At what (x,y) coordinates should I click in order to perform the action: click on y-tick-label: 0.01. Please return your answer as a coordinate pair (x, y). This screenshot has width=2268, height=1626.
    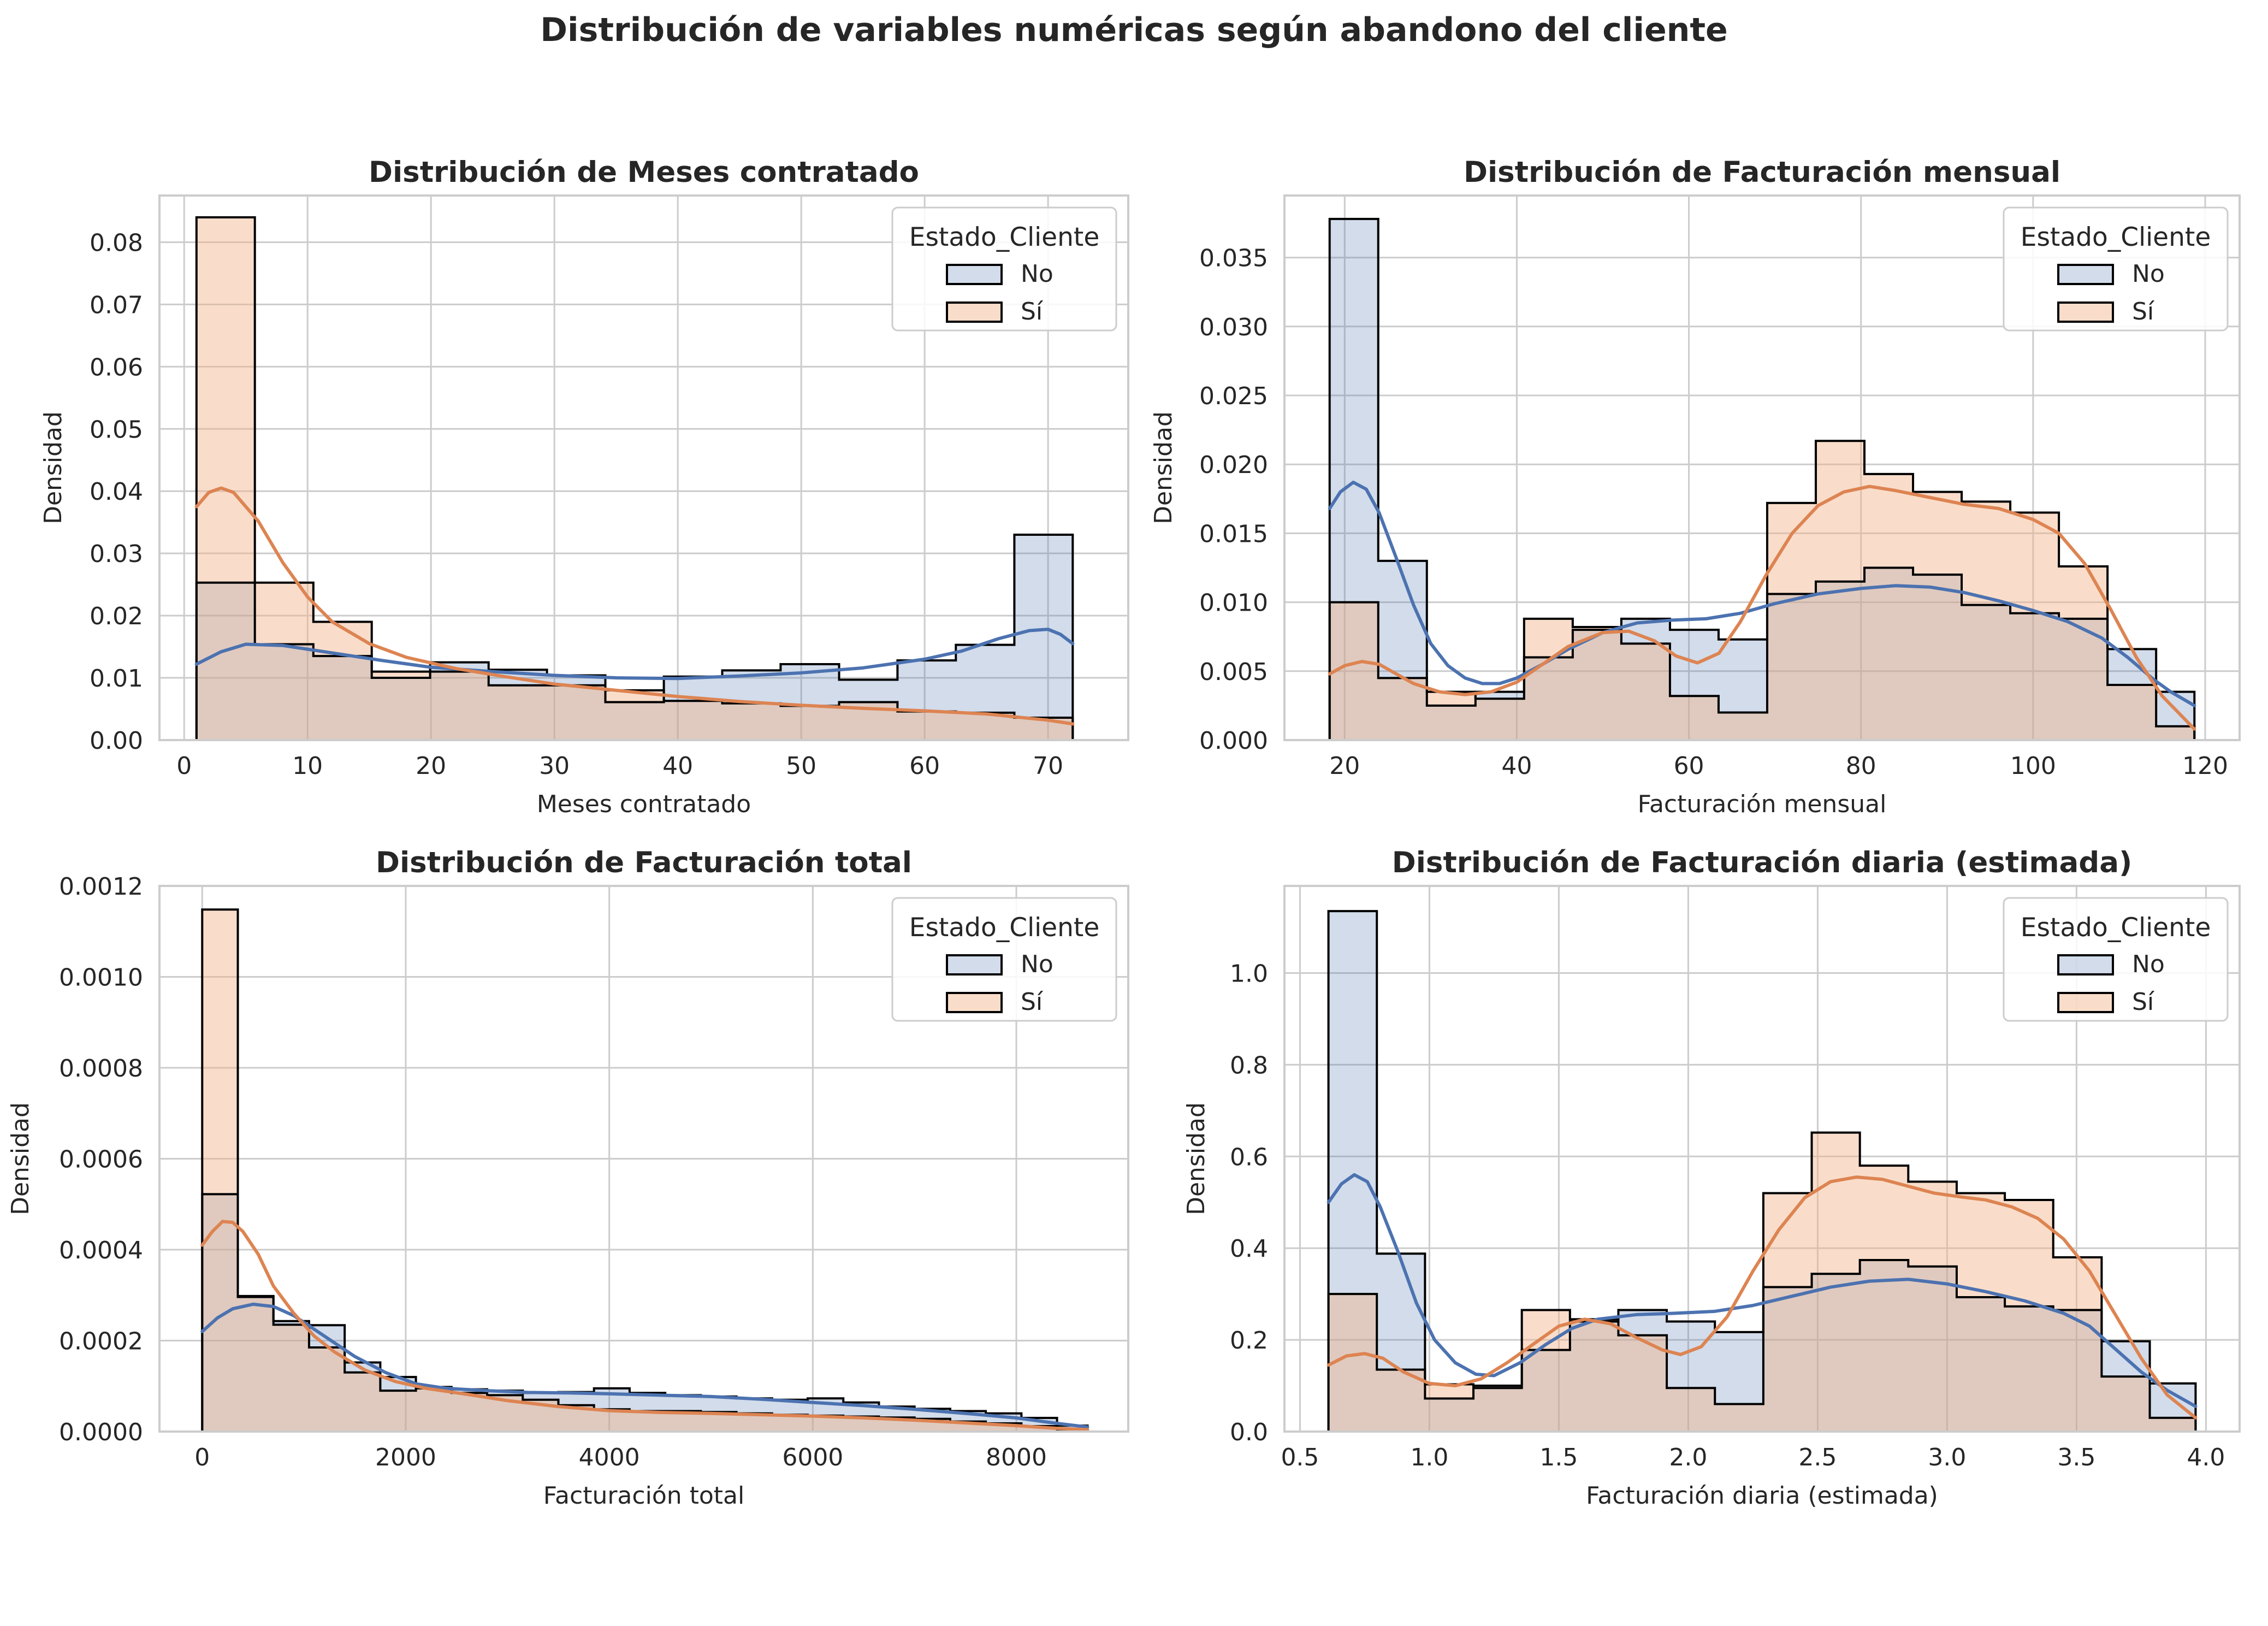
    Looking at the image, I should click on (116, 679).